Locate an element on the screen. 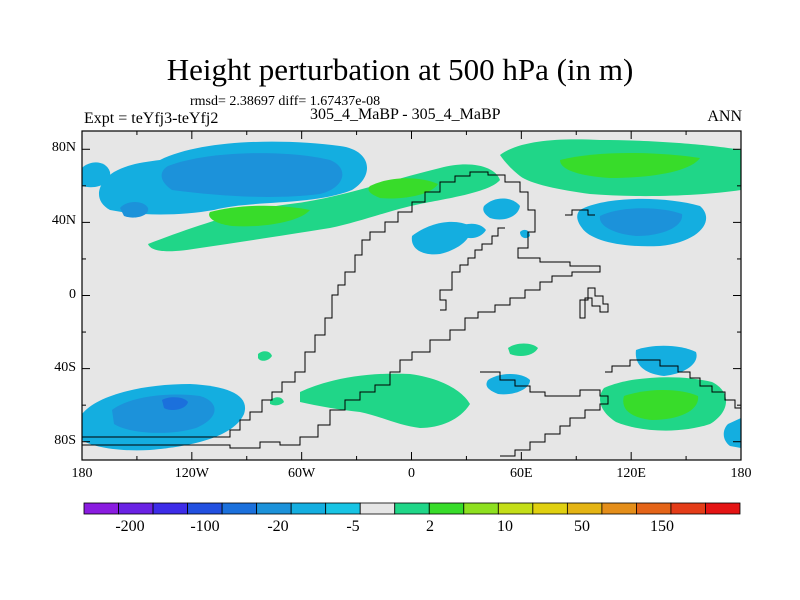  chart-title: Height perturbation at 500 hPa (in m) is located at coordinates (400, 69).